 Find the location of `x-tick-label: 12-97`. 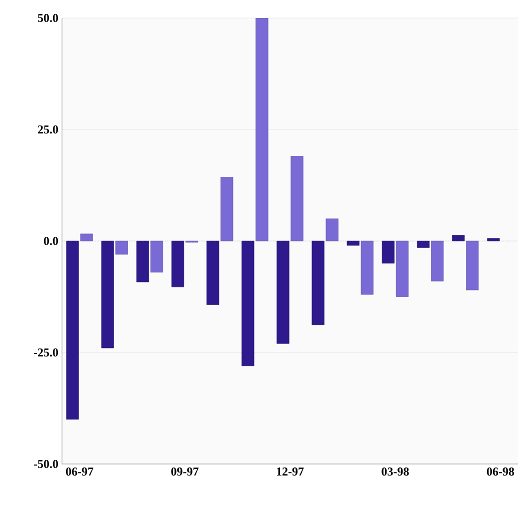

x-tick-label: 12-97 is located at coordinates (290, 472).